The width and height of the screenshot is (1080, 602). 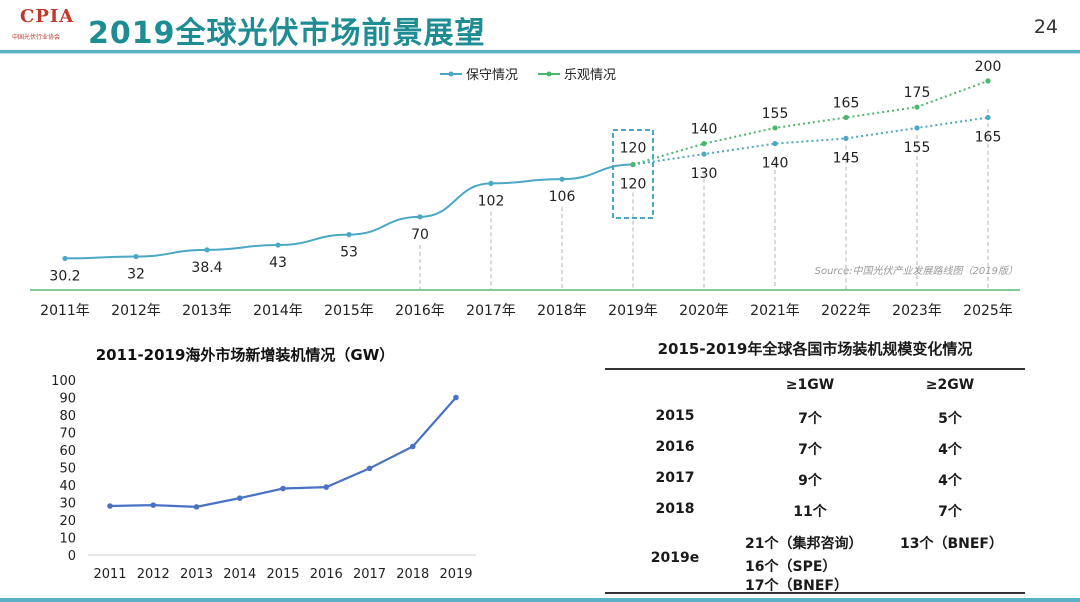 What do you see at coordinates (810, 481) in the screenshot?
I see `table-row-ge1: 9个` at bounding box center [810, 481].